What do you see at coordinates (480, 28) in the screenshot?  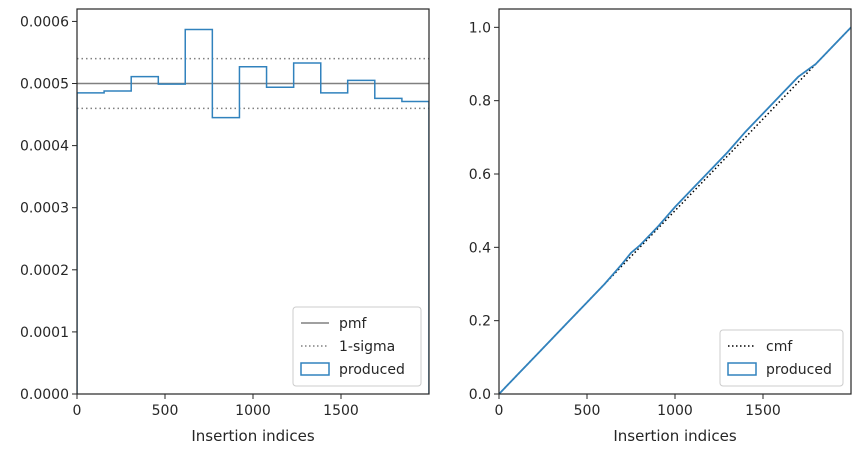 I see `y-tick-label: 1.0` at bounding box center [480, 28].